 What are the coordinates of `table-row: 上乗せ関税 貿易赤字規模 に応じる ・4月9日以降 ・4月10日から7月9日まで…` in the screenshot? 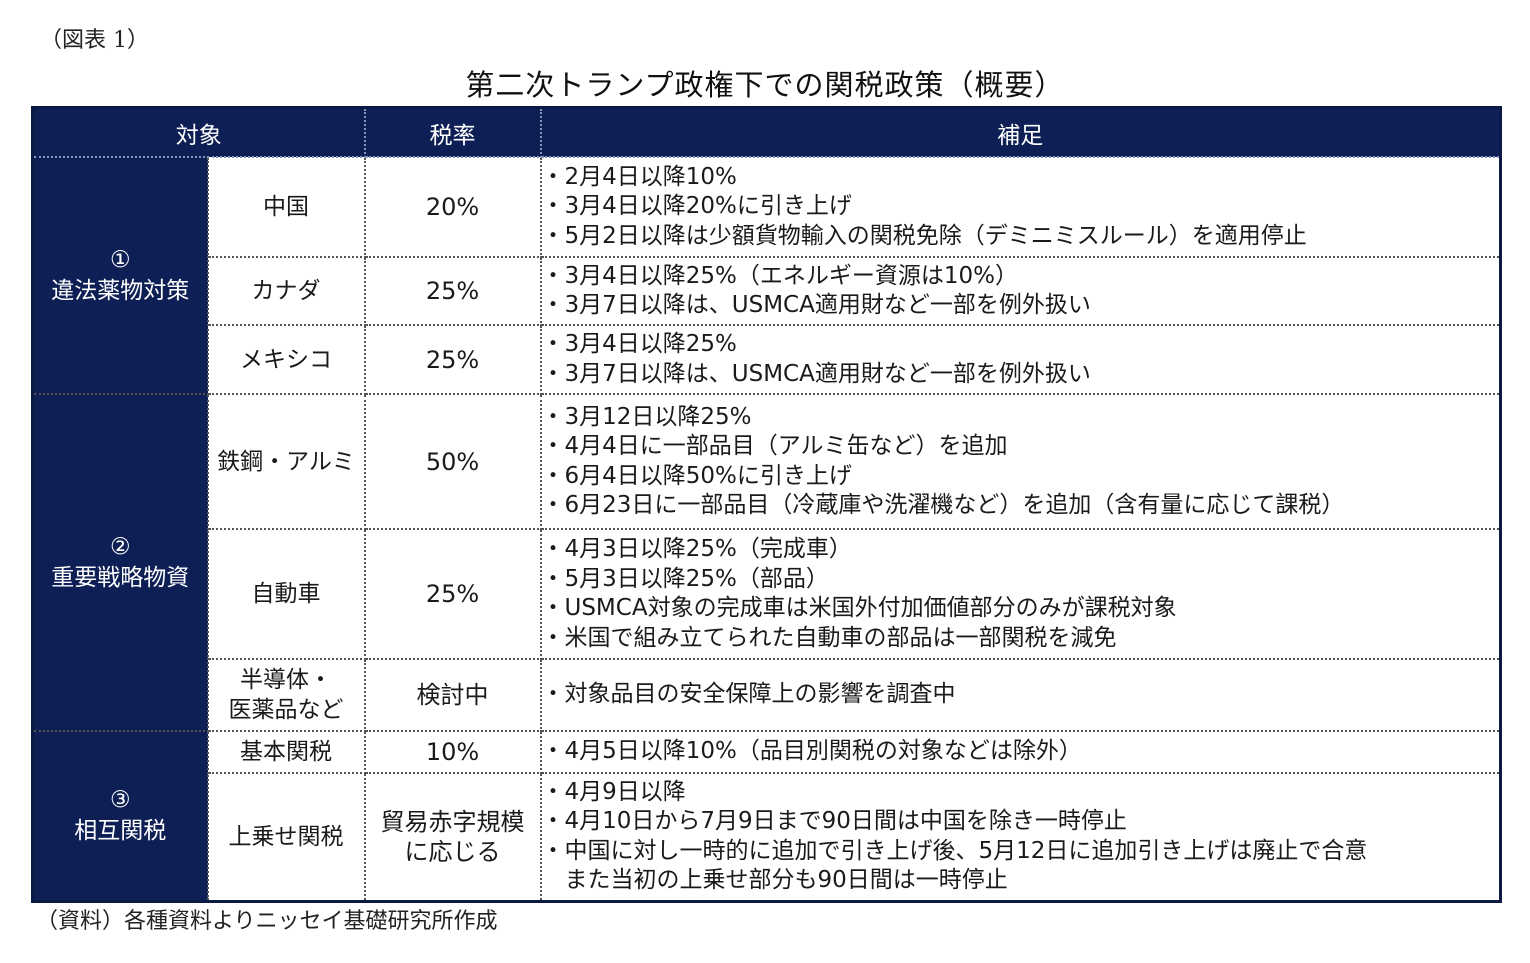 It's located at (767, 837).